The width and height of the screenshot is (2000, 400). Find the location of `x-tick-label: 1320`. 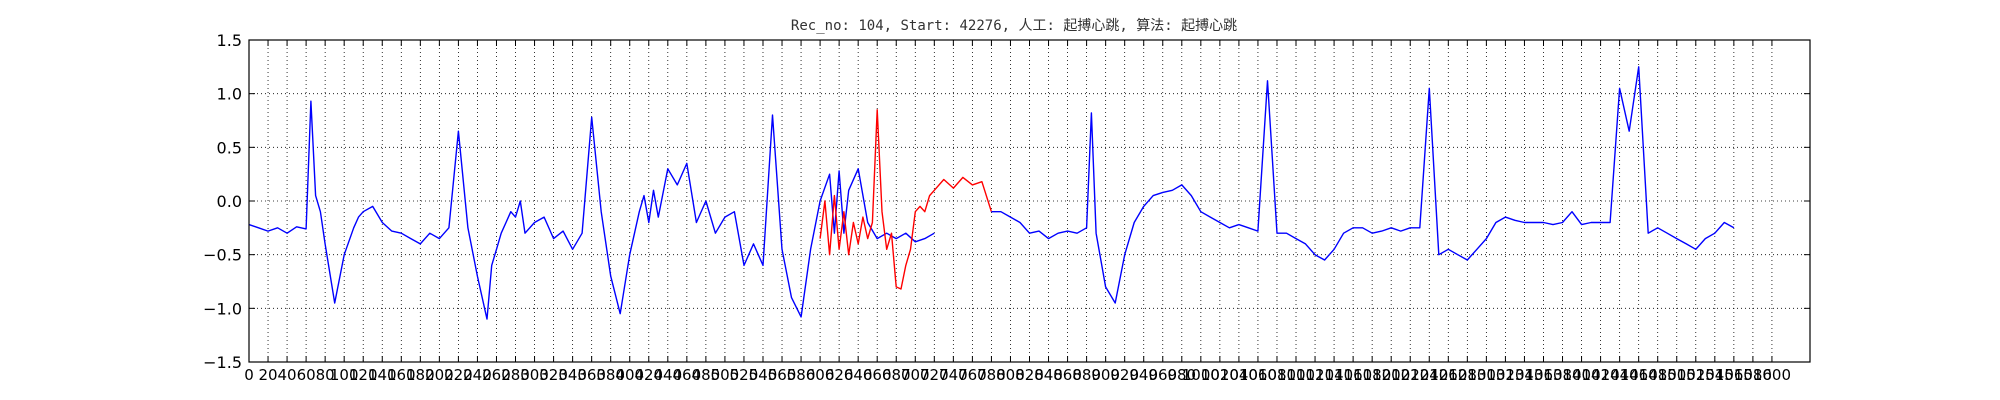

x-tick-label: 1320 is located at coordinates (1505, 375).